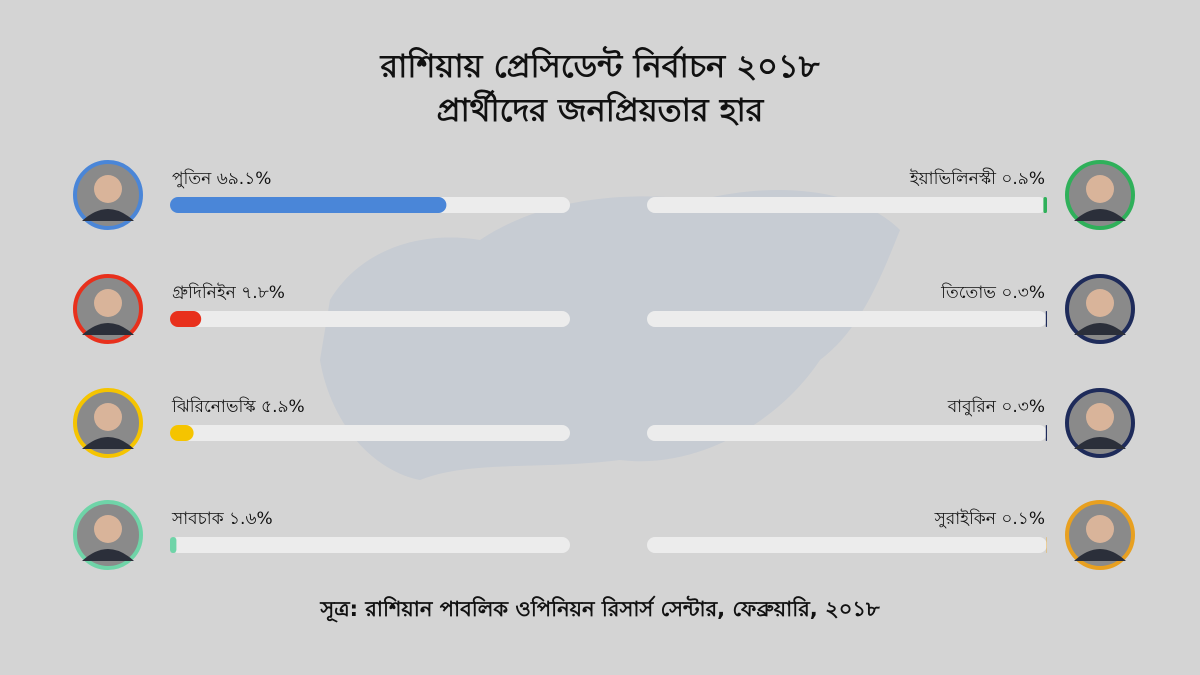 This screenshot has height=675, width=1200. I want to click on bar-label: গ্রুদিনিইন ৭.৮%, so click(228, 292).